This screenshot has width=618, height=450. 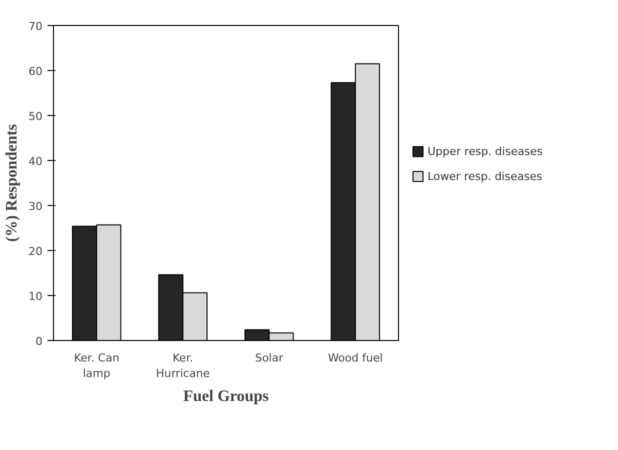 What do you see at coordinates (35, 26) in the screenshot?
I see `y-tick-label: 70` at bounding box center [35, 26].